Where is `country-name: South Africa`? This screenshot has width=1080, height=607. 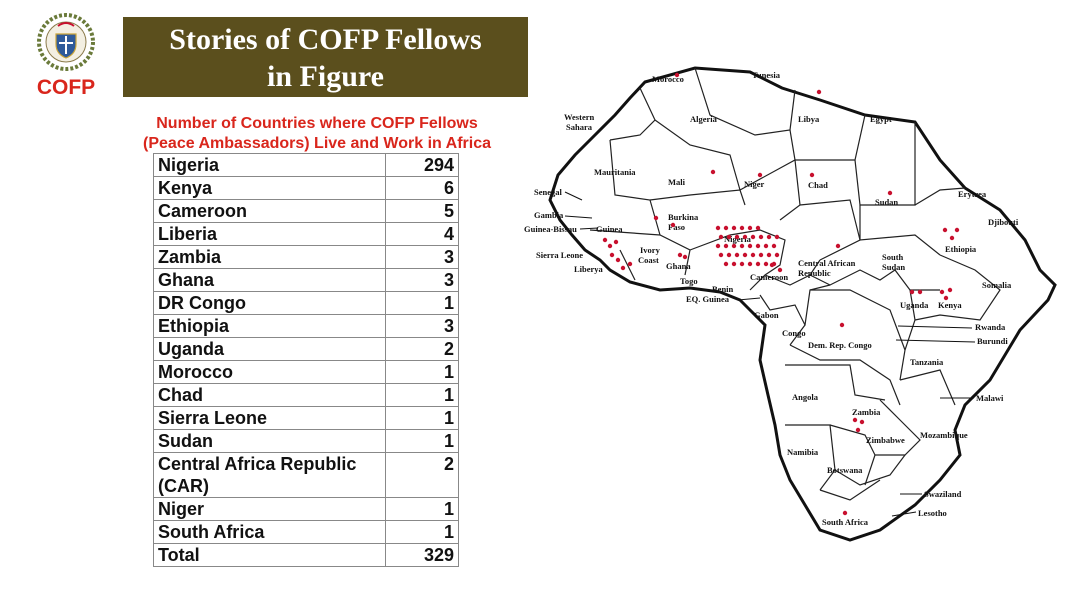 country-name: South Africa is located at coordinates (269, 532).